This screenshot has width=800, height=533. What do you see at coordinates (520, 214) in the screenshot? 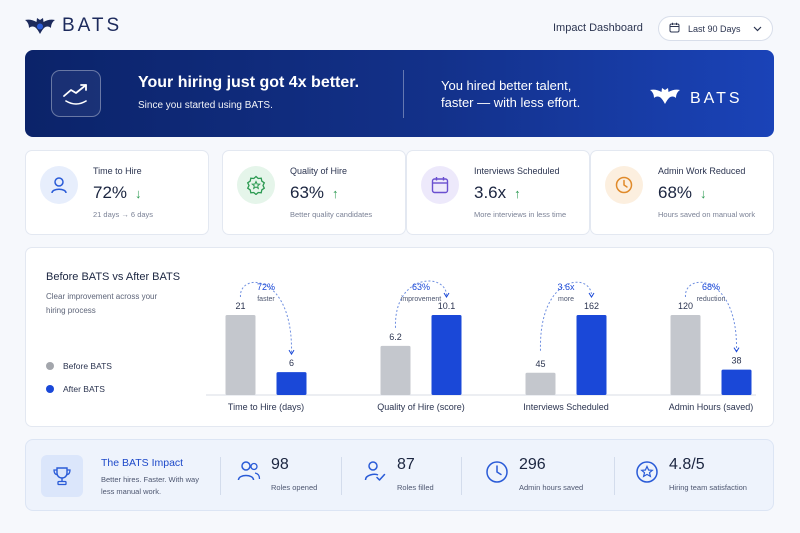
I see `kpi-subtitle: More interviews in less time` at bounding box center [520, 214].